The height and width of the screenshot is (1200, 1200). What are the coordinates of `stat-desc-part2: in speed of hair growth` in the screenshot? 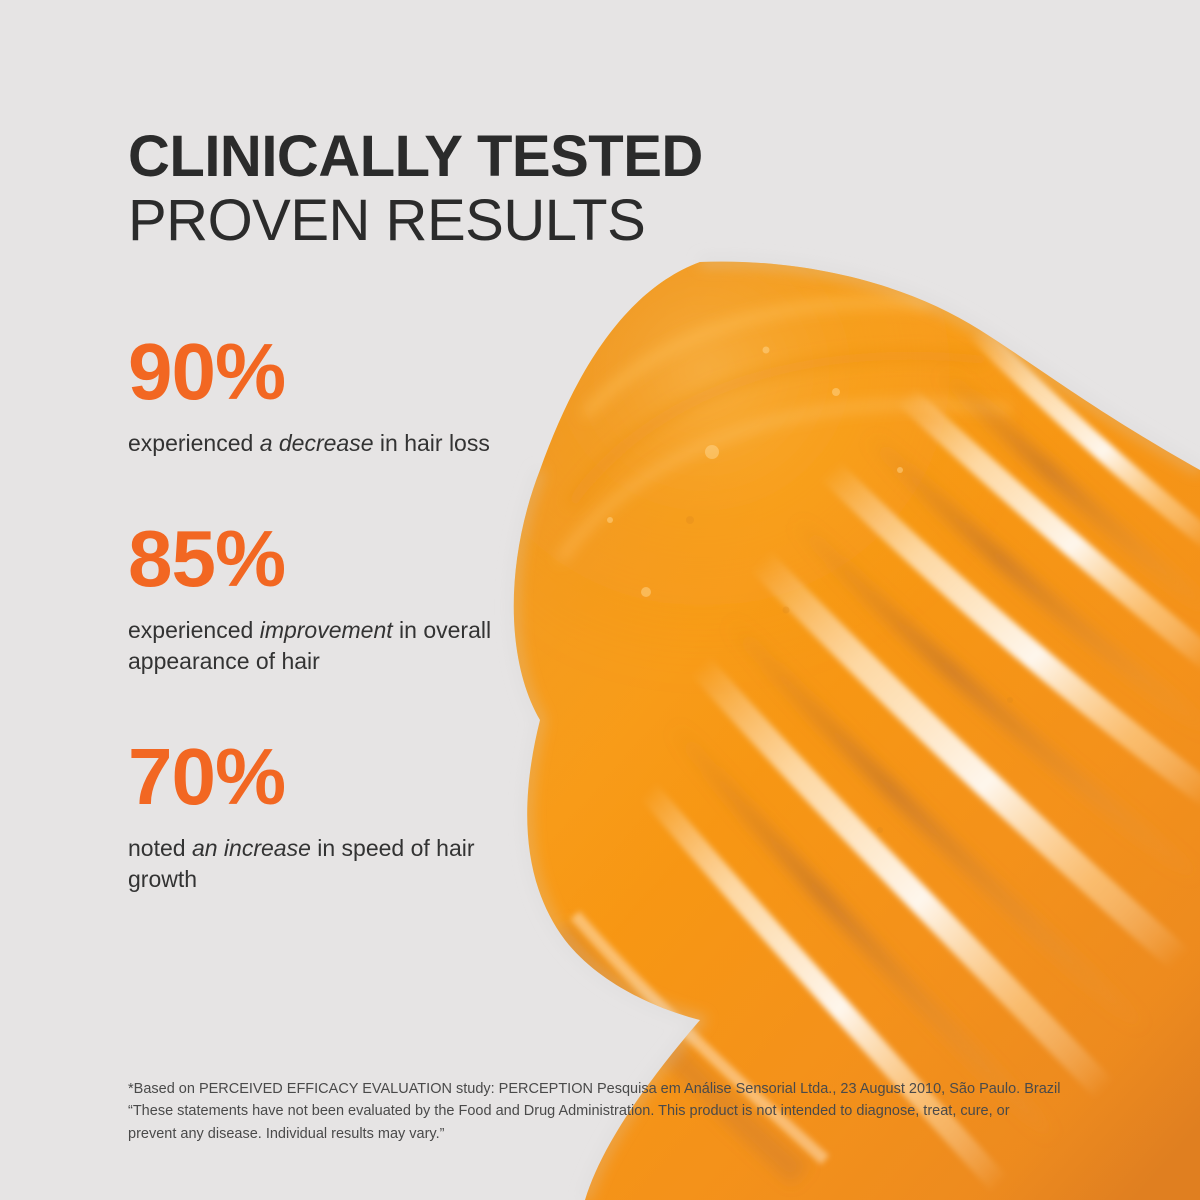 It's located at (301, 864).